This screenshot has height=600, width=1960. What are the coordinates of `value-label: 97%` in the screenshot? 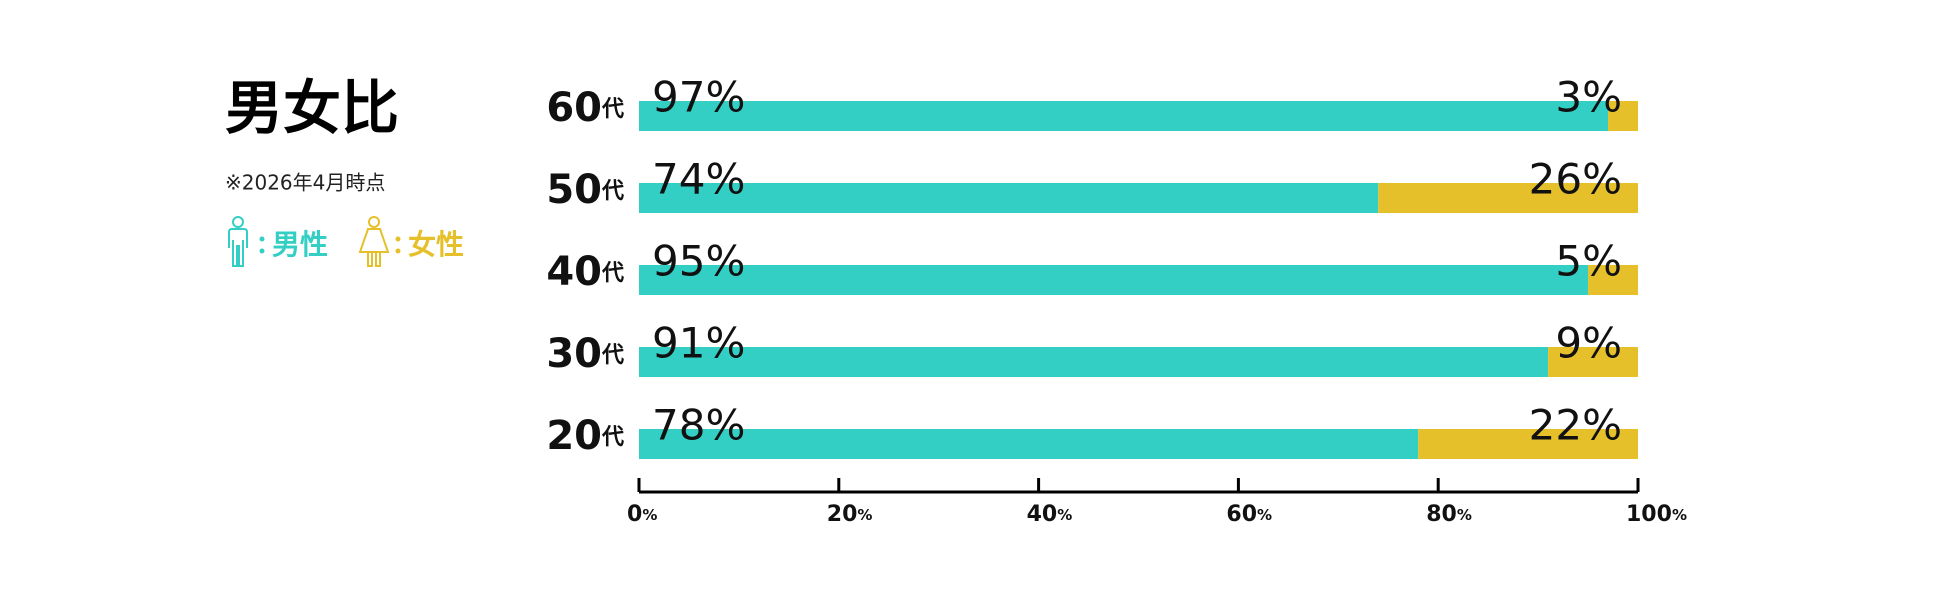 It's located at (698, 97).